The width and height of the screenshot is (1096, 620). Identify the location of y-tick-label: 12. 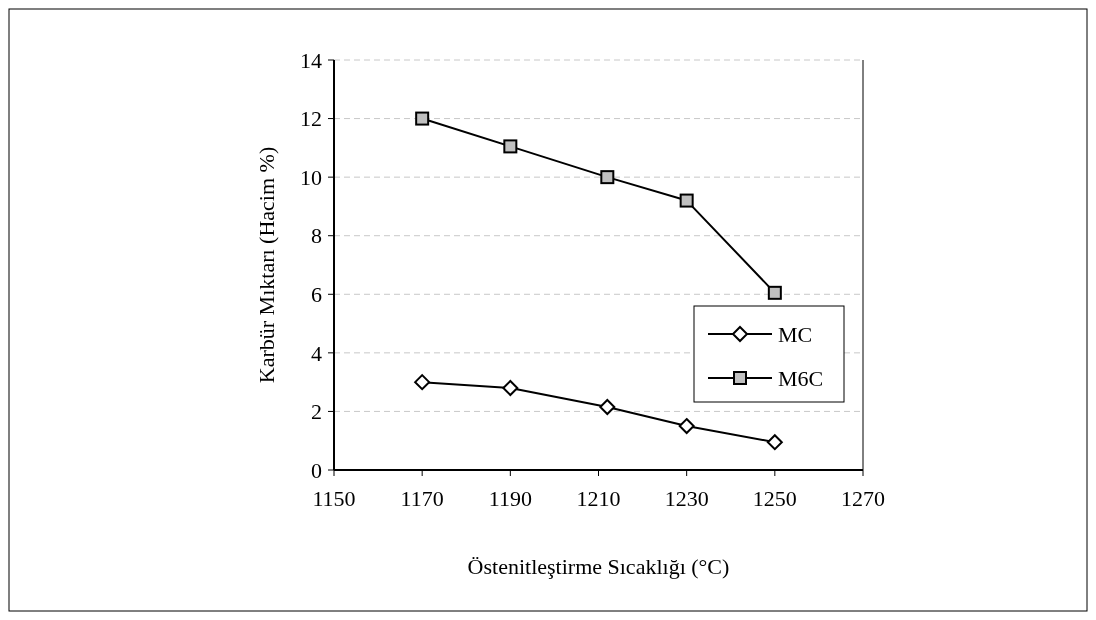
(311, 119).